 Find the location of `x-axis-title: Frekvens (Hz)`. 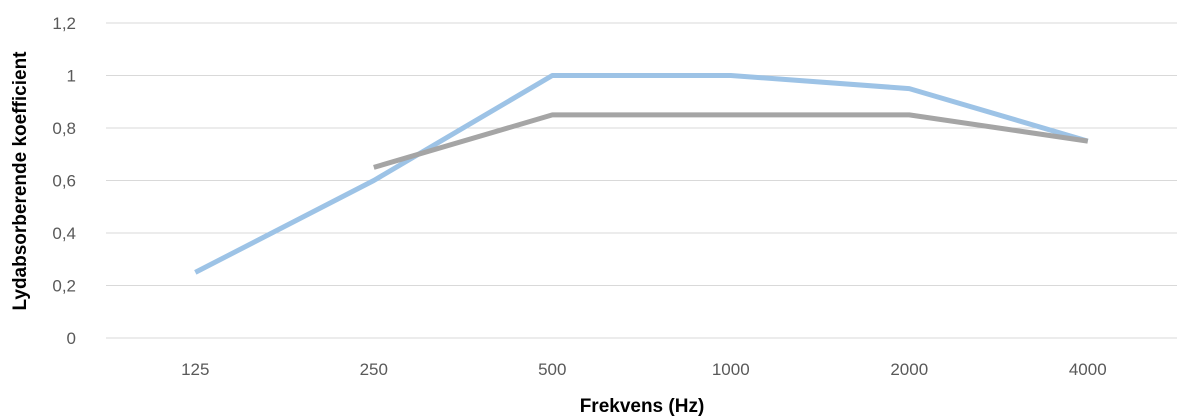

x-axis-title: Frekvens (Hz) is located at coordinates (642, 406).